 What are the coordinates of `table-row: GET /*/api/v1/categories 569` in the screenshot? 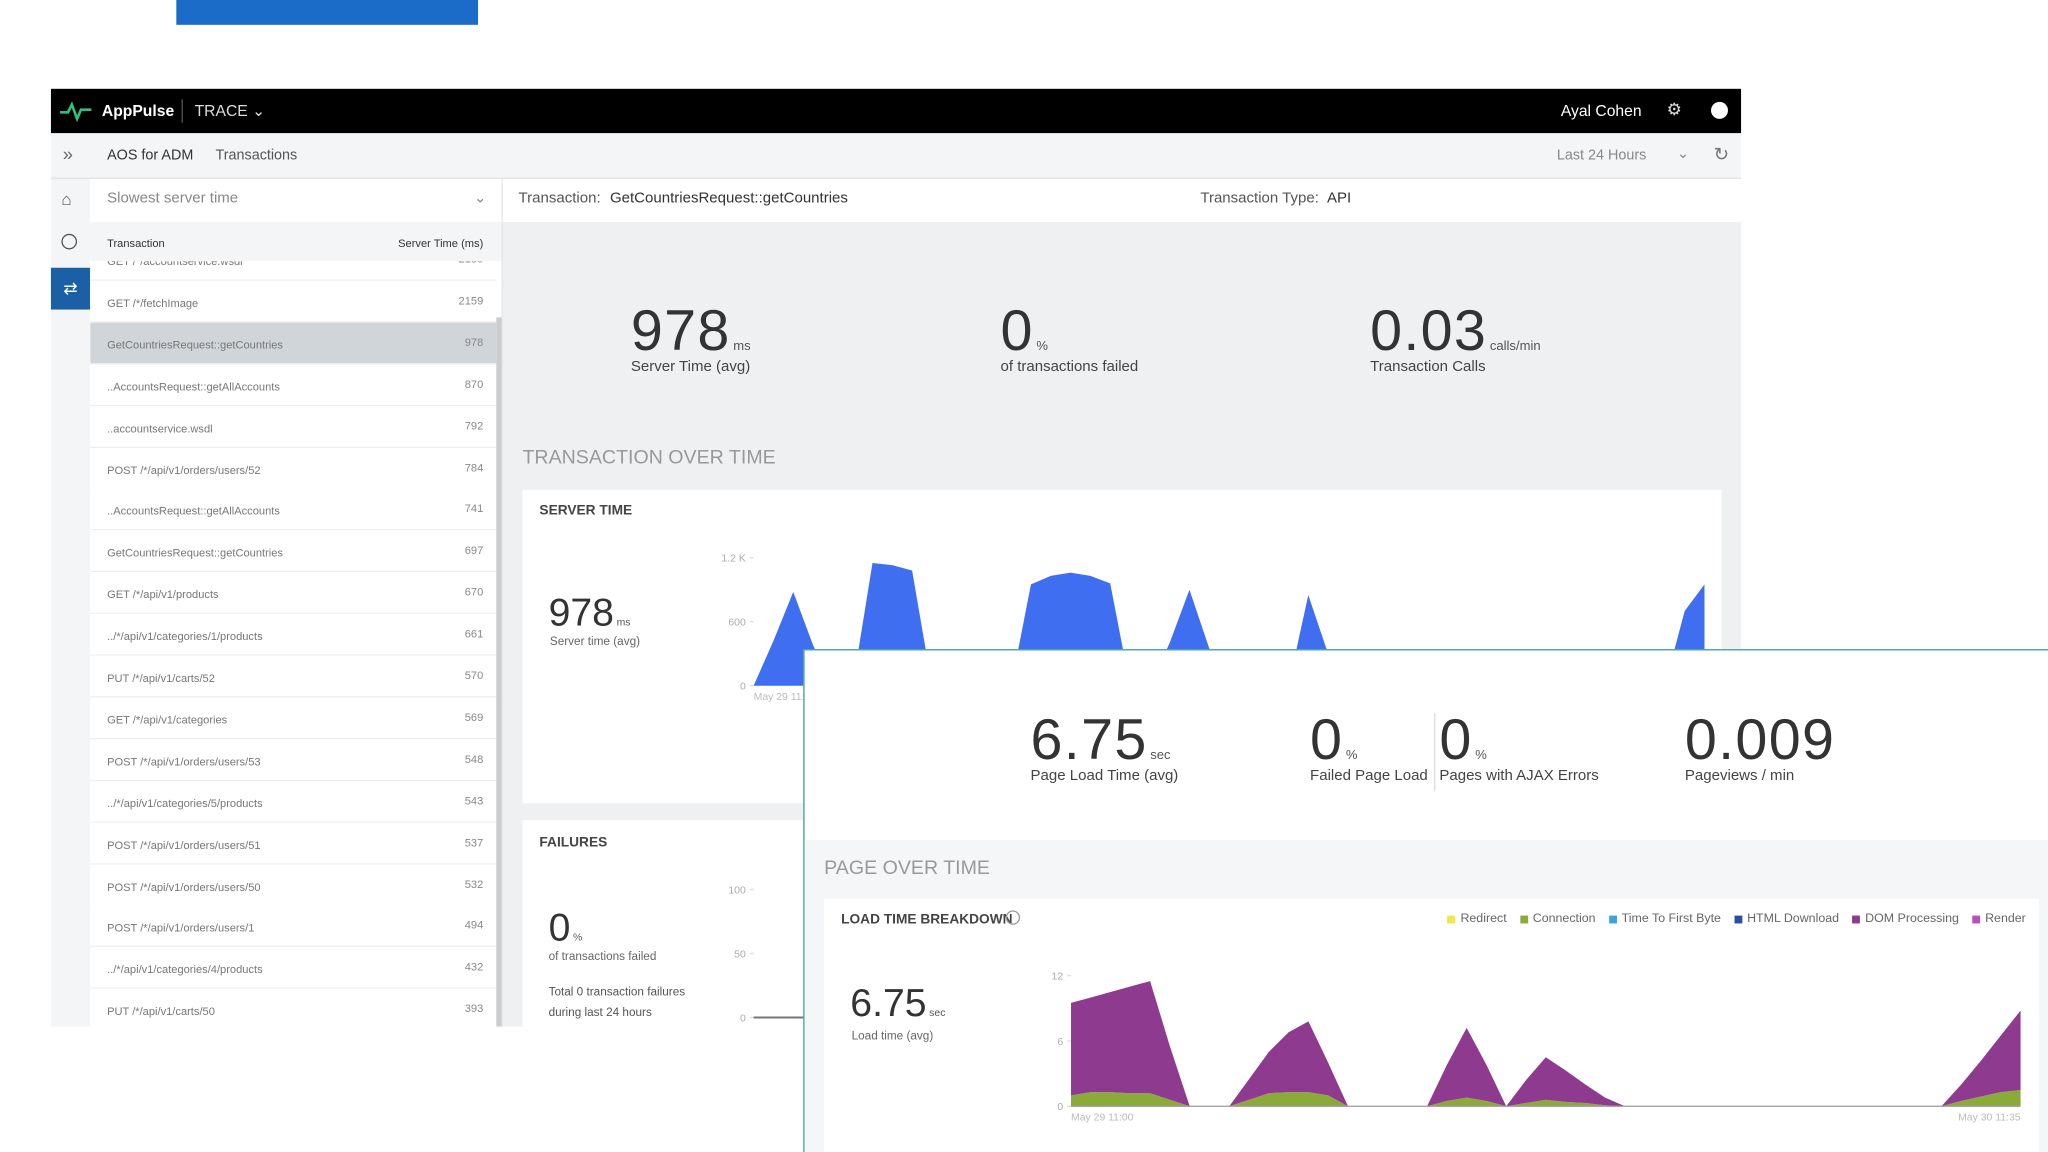 It's located at (293, 718).